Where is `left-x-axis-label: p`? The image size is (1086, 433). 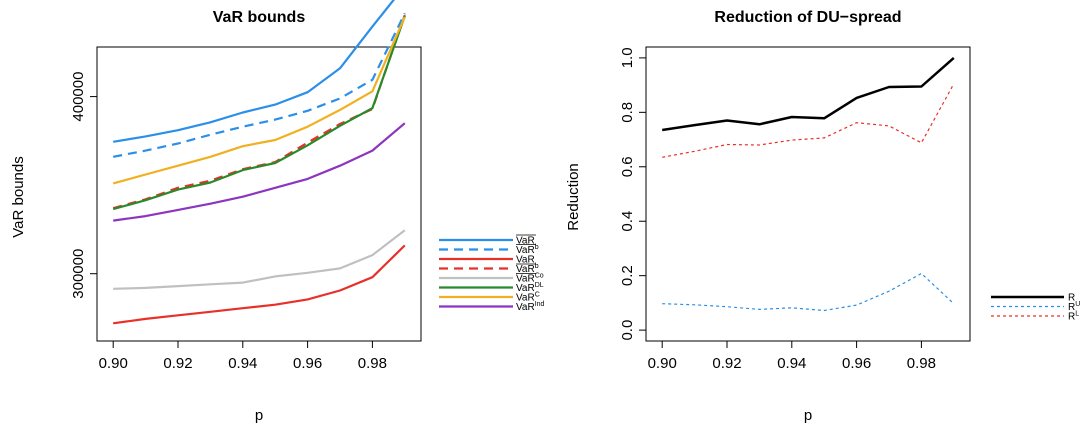 left-x-axis-label: p is located at coordinates (259, 415).